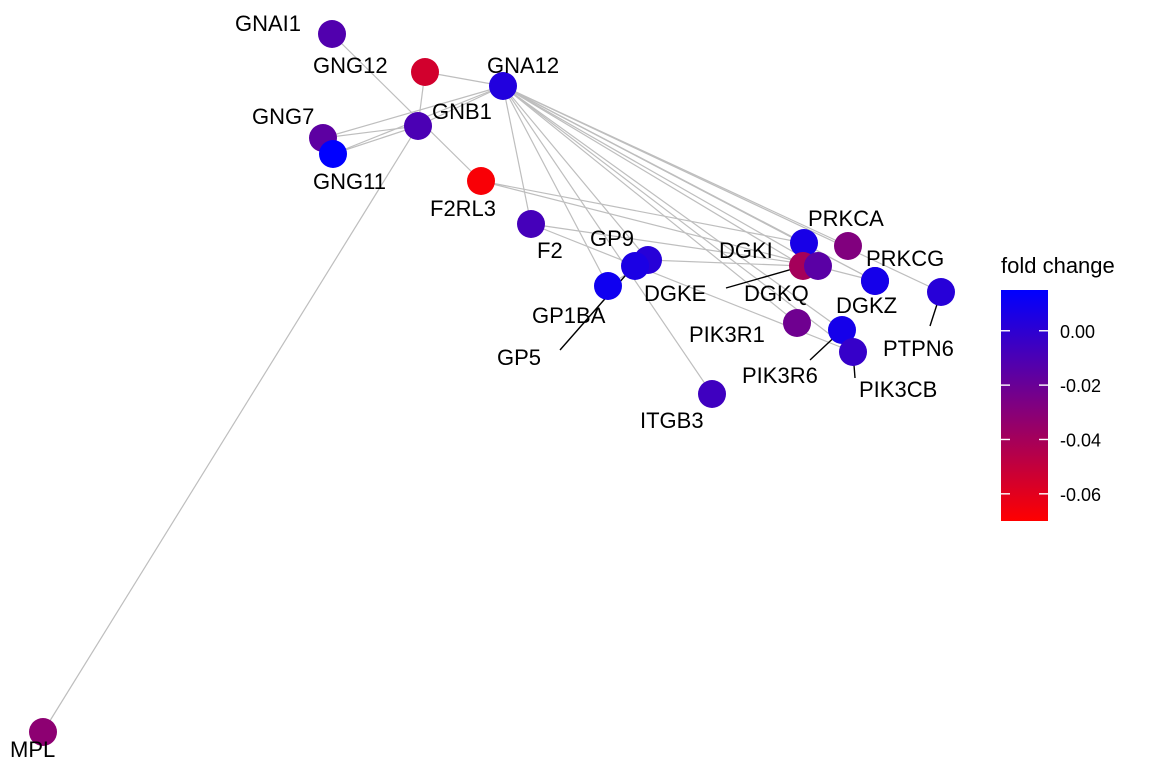 This screenshot has width=1152, height=768. What do you see at coordinates (746, 250) in the screenshot?
I see `node-label-dgki: DGKI` at bounding box center [746, 250].